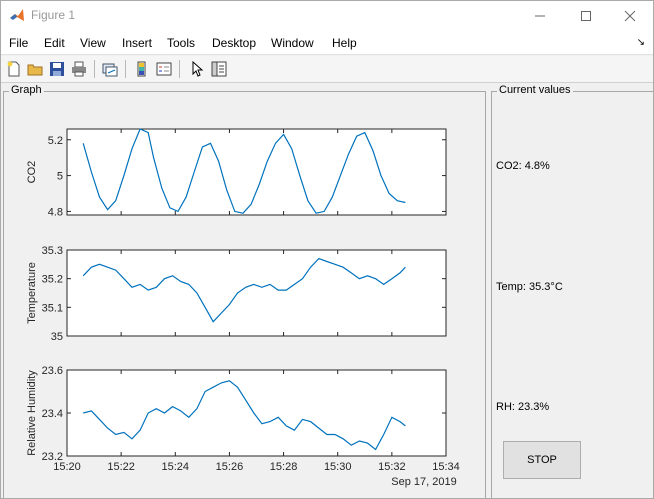 The height and width of the screenshot is (499, 654). Describe the element at coordinates (52, 280) in the screenshot. I see `temperature-ytick-label: 35.2` at that location.